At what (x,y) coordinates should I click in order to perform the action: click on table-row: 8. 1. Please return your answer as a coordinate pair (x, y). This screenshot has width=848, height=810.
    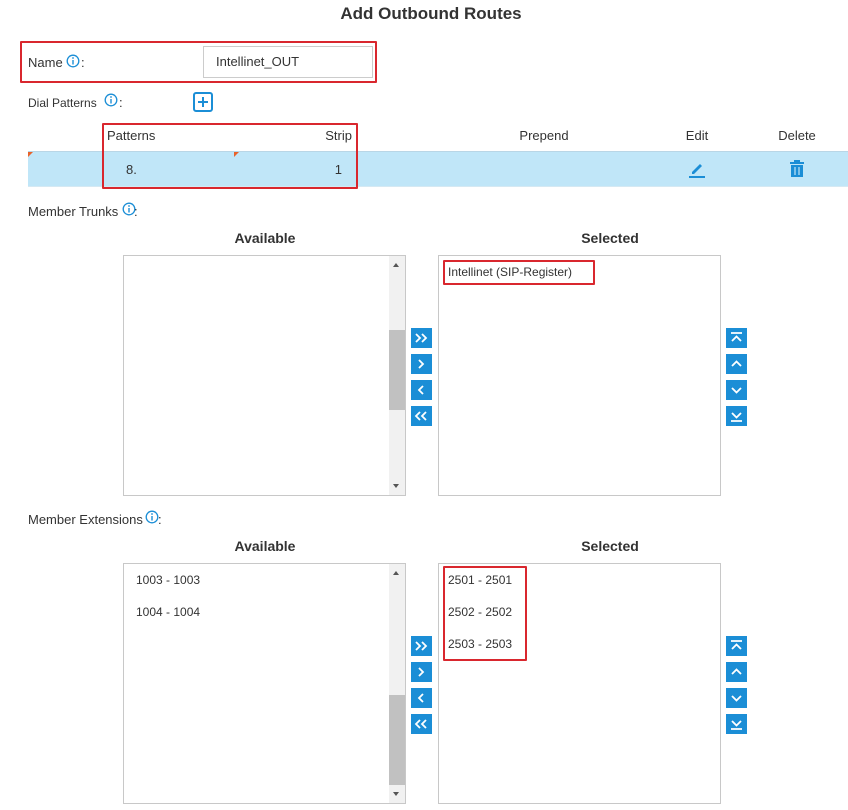
    Looking at the image, I should click on (438, 169).